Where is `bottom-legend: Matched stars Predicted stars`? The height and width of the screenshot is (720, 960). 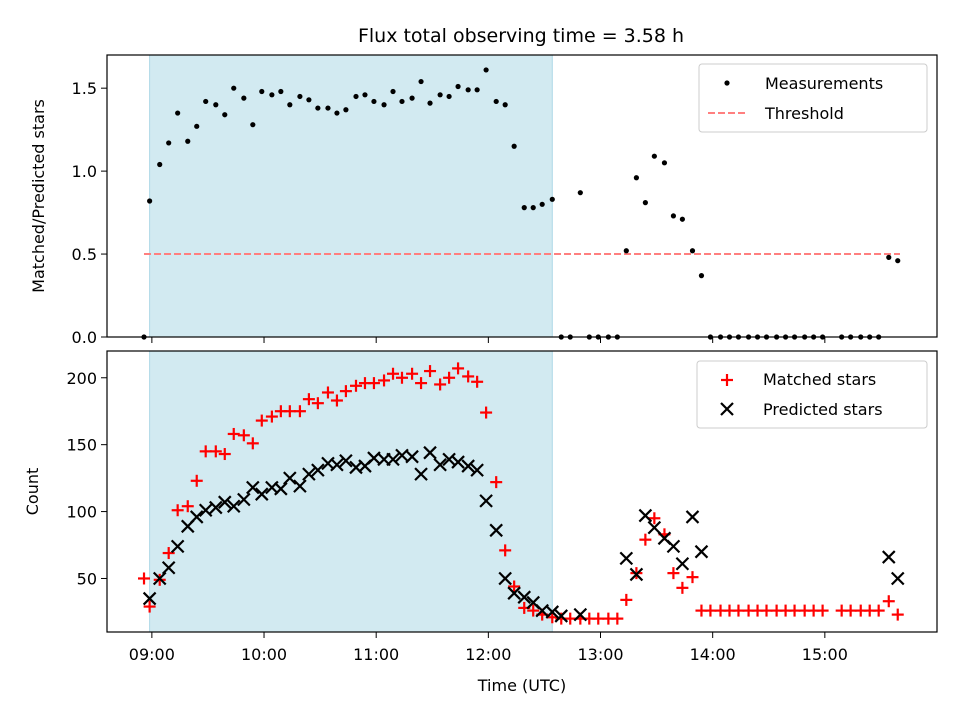
bottom-legend: Matched stars Predicted stars is located at coordinates (812, 394).